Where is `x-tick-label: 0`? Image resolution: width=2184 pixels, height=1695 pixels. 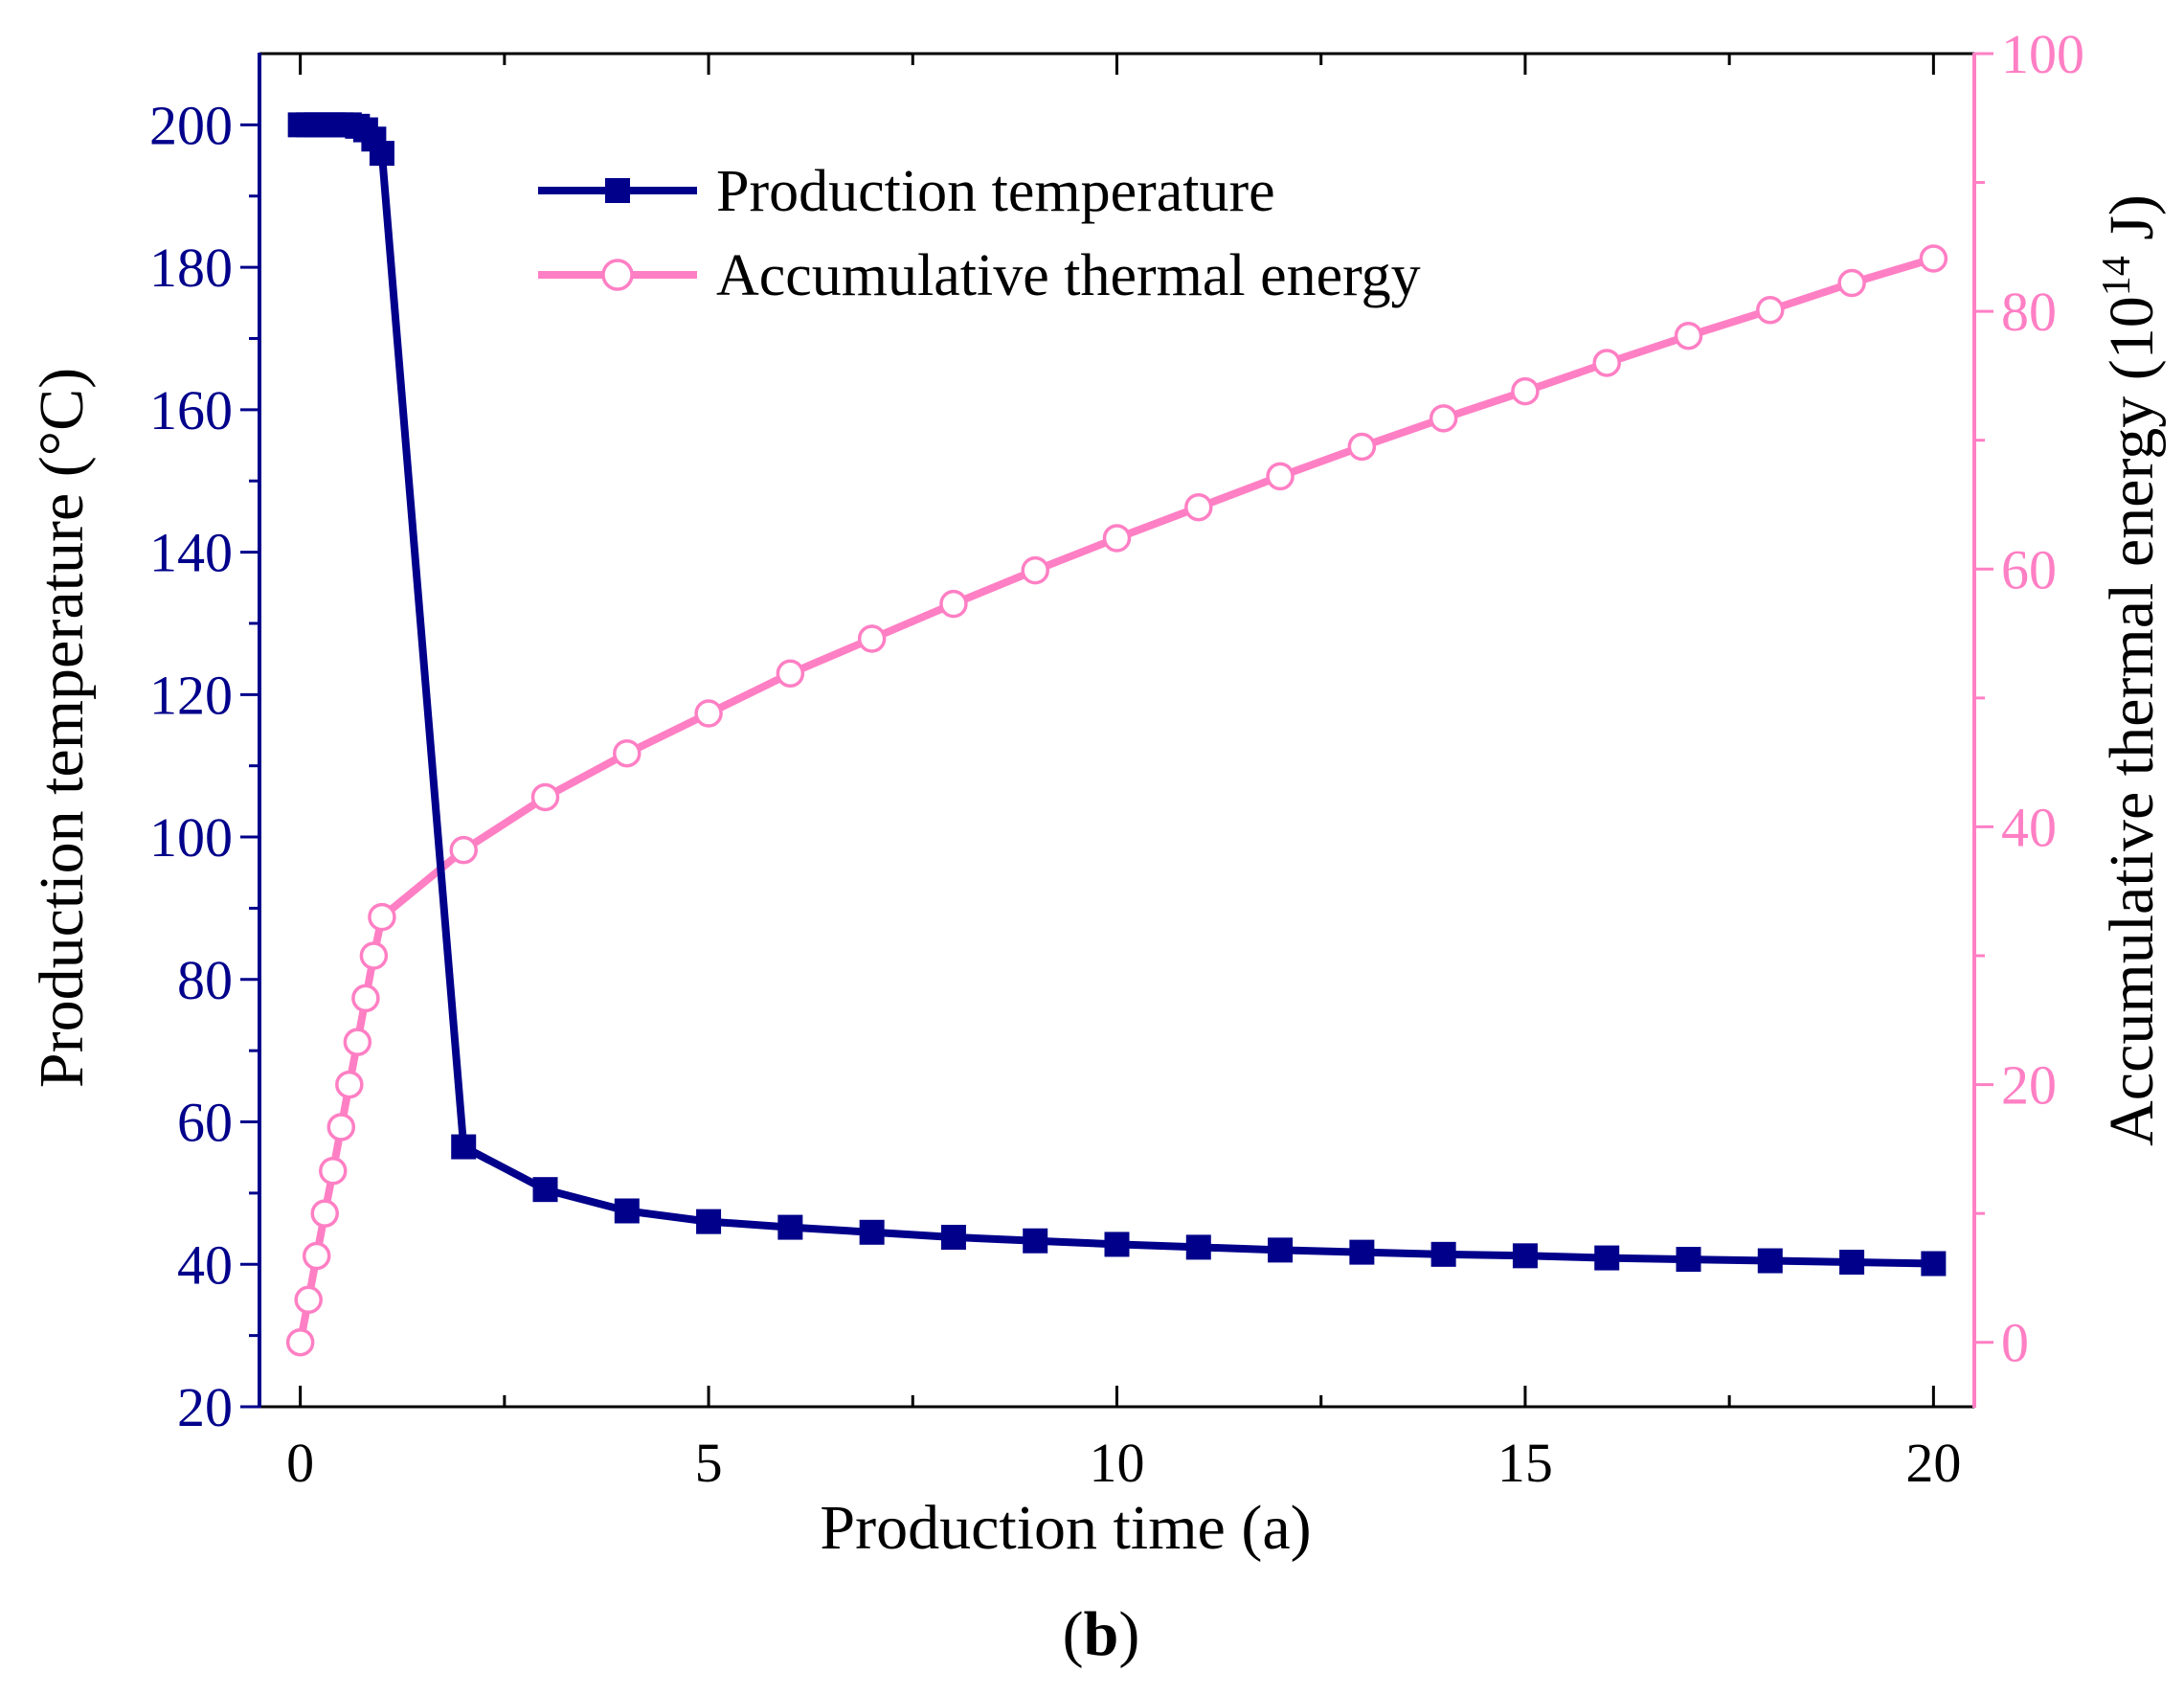 x-tick-label: 0 is located at coordinates (300, 1463).